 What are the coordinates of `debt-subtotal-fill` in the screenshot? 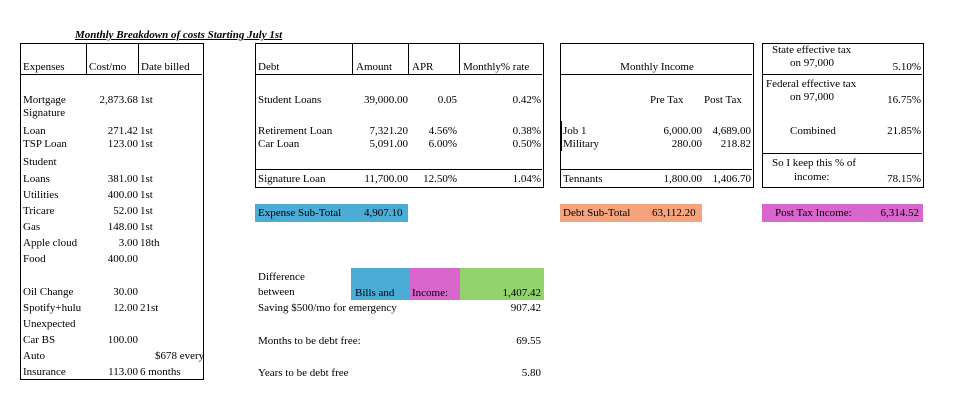 It's located at (631, 213).